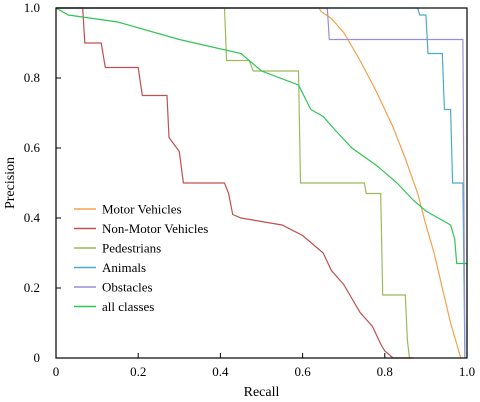  I want to click on x-tick-label: 0.4, so click(220, 371).